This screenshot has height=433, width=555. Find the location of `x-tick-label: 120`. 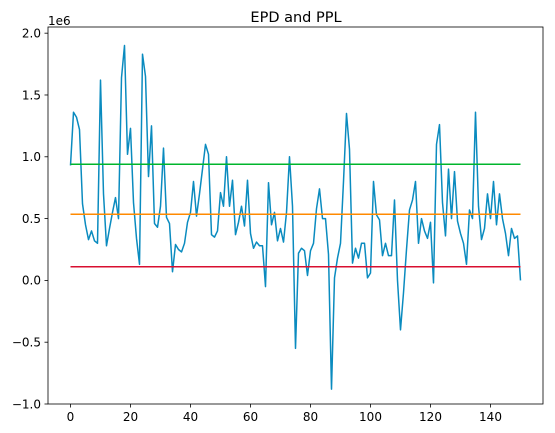

x-tick-label: 120 is located at coordinates (430, 417).